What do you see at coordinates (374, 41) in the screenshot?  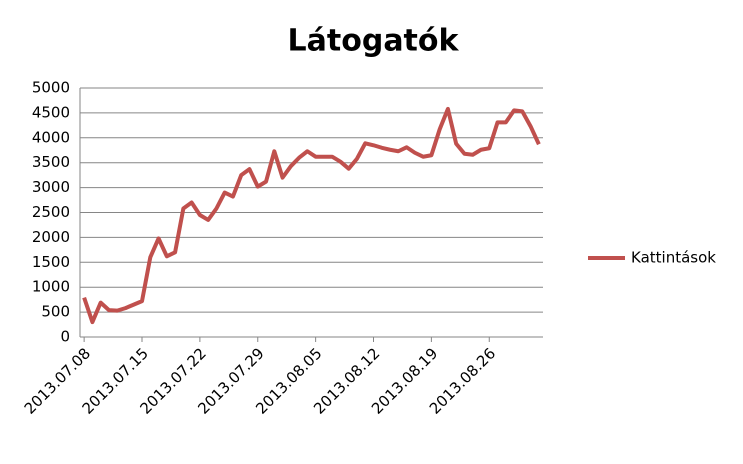 I see `chart-title: Látogatók` at bounding box center [374, 41].